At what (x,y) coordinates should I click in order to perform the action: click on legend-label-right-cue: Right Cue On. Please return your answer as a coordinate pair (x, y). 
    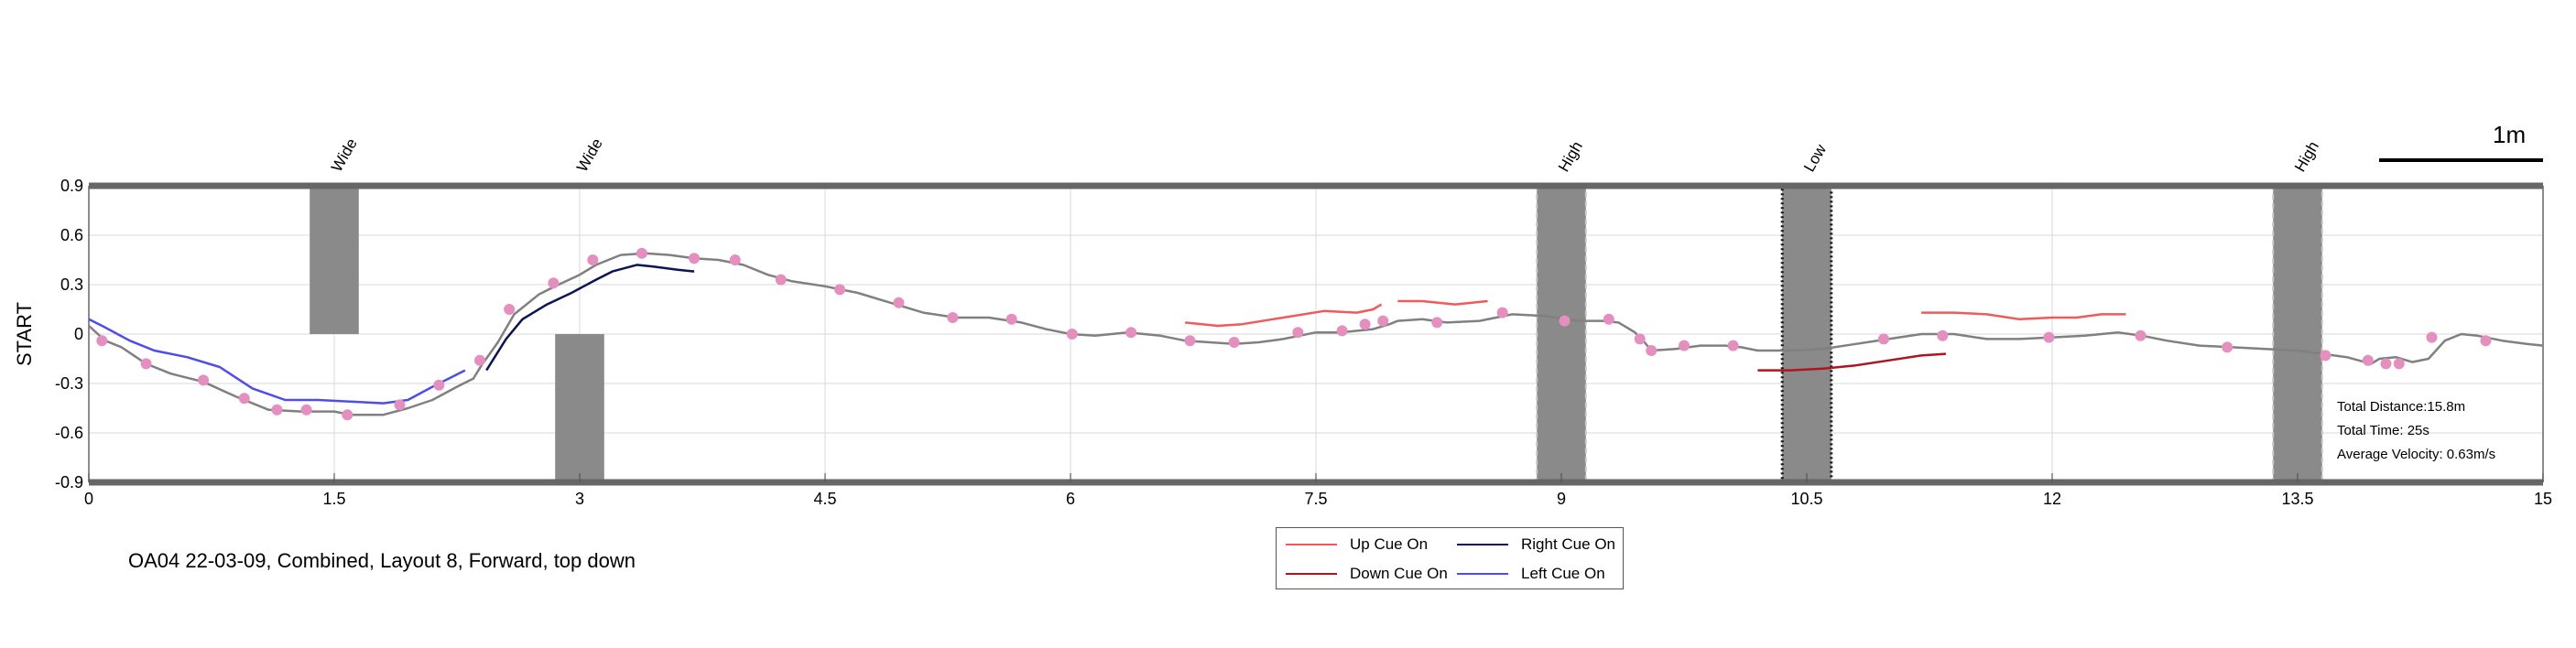
    Looking at the image, I should click on (1568, 544).